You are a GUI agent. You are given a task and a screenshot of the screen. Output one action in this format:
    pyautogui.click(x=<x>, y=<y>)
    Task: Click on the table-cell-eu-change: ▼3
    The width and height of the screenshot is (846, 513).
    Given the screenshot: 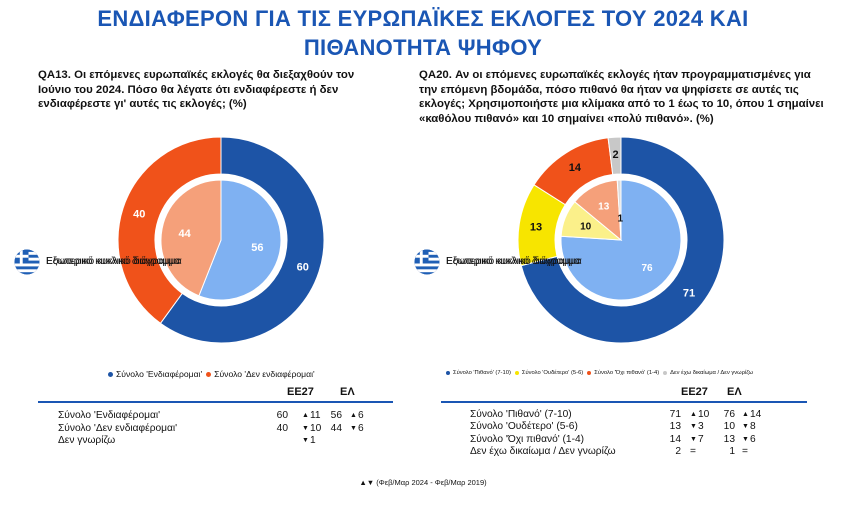 What is the action you would take?
    pyautogui.click(x=697, y=427)
    